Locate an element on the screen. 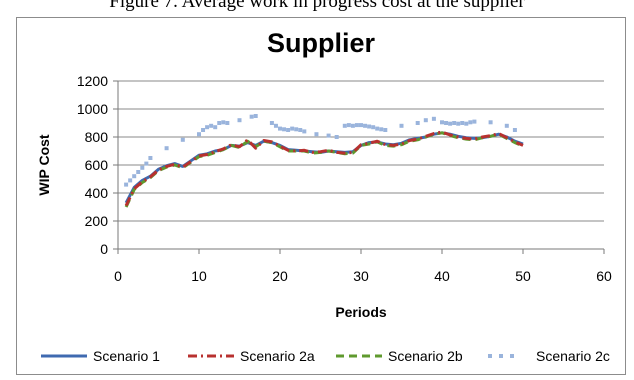 The image size is (634, 380). x-tick-label: 60 is located at coordinates (604, 276).